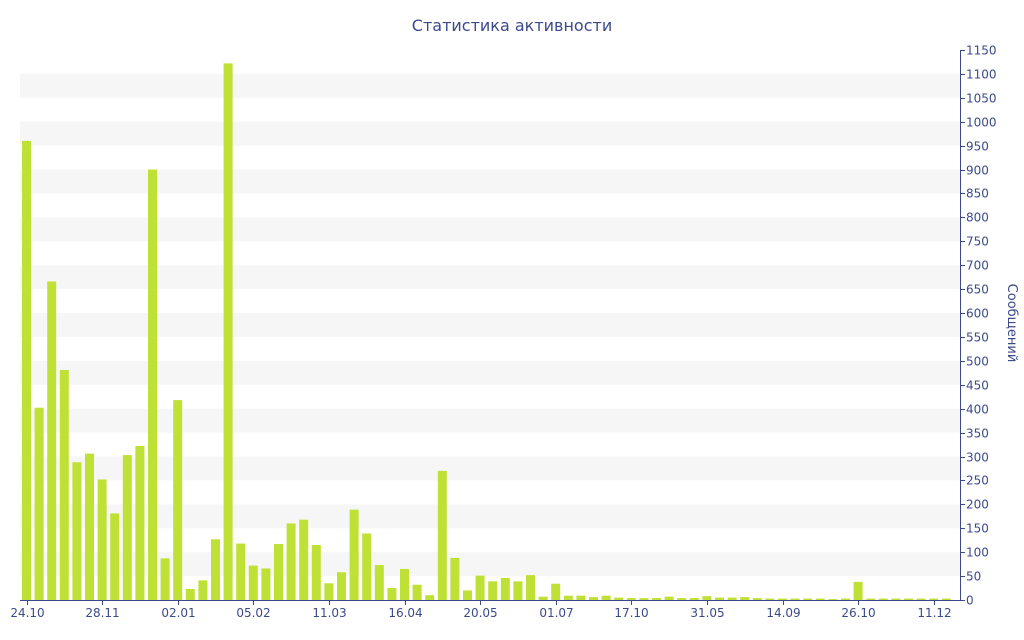 Image resolution: width=1024 pixels, height=640 pixels. What do you see at coordinates (858, 613) in the screenshot?
I see `x-tick-label: 26.10` at bounding box center [858, 613].